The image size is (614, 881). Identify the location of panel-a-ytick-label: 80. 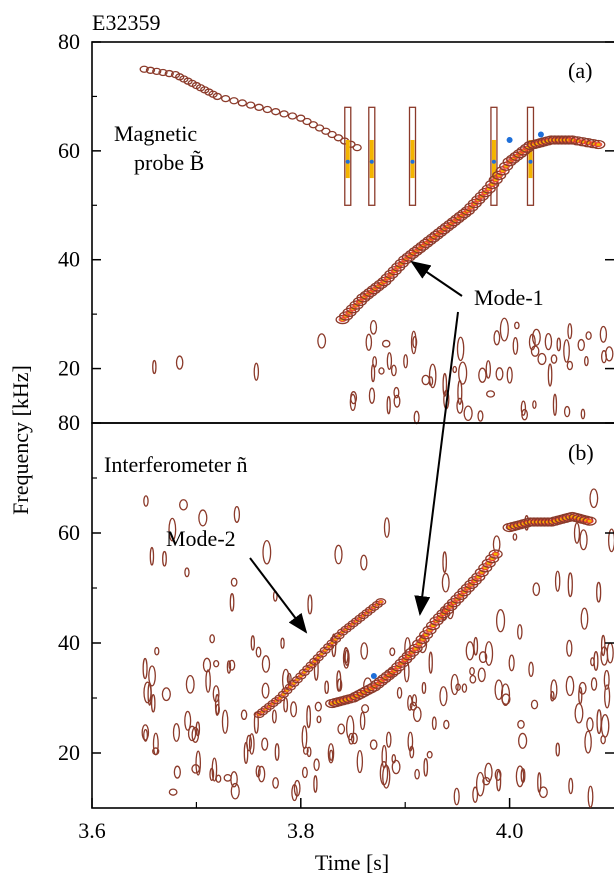
(69, 41).